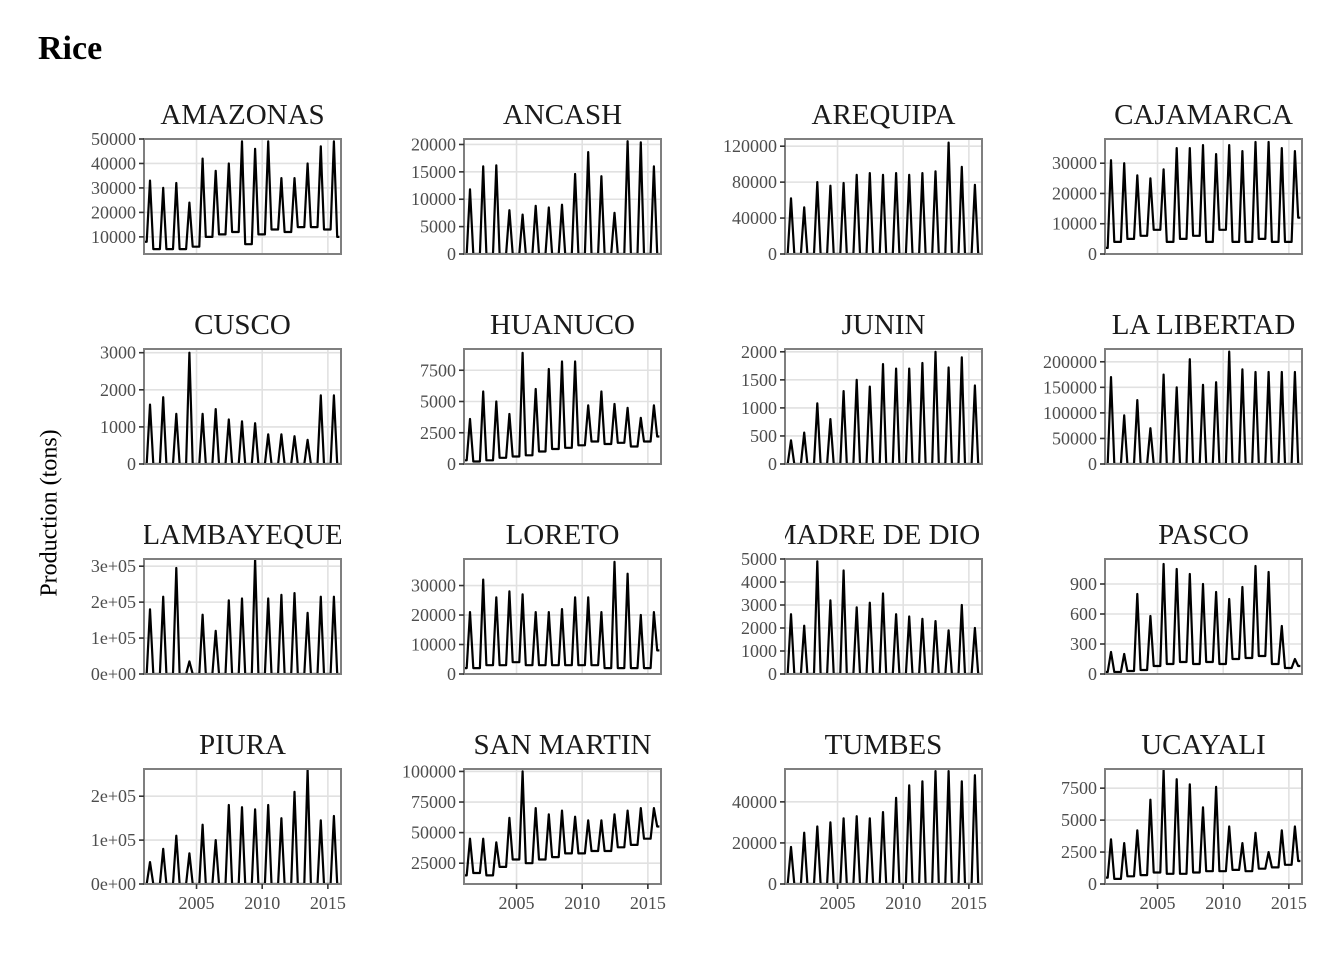  What do you see at coordinates (1204, 325) in the screenshot?
I see `facet-label: LA LIBERTAD` at bounding box center [1204, 325].